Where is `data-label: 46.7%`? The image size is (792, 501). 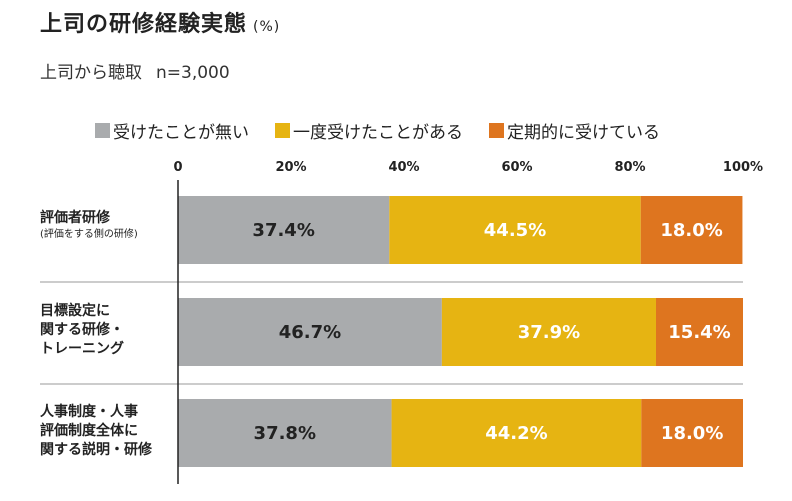 data-label: 46.7% is located at coordinates (310, 332).